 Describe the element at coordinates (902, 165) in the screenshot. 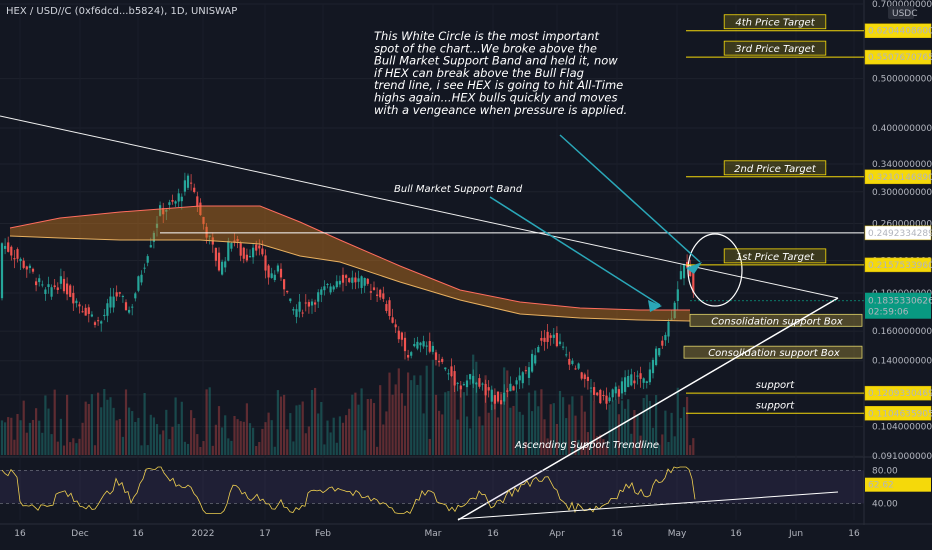

I see `y-tick-label: 0.3400000000` at that location.